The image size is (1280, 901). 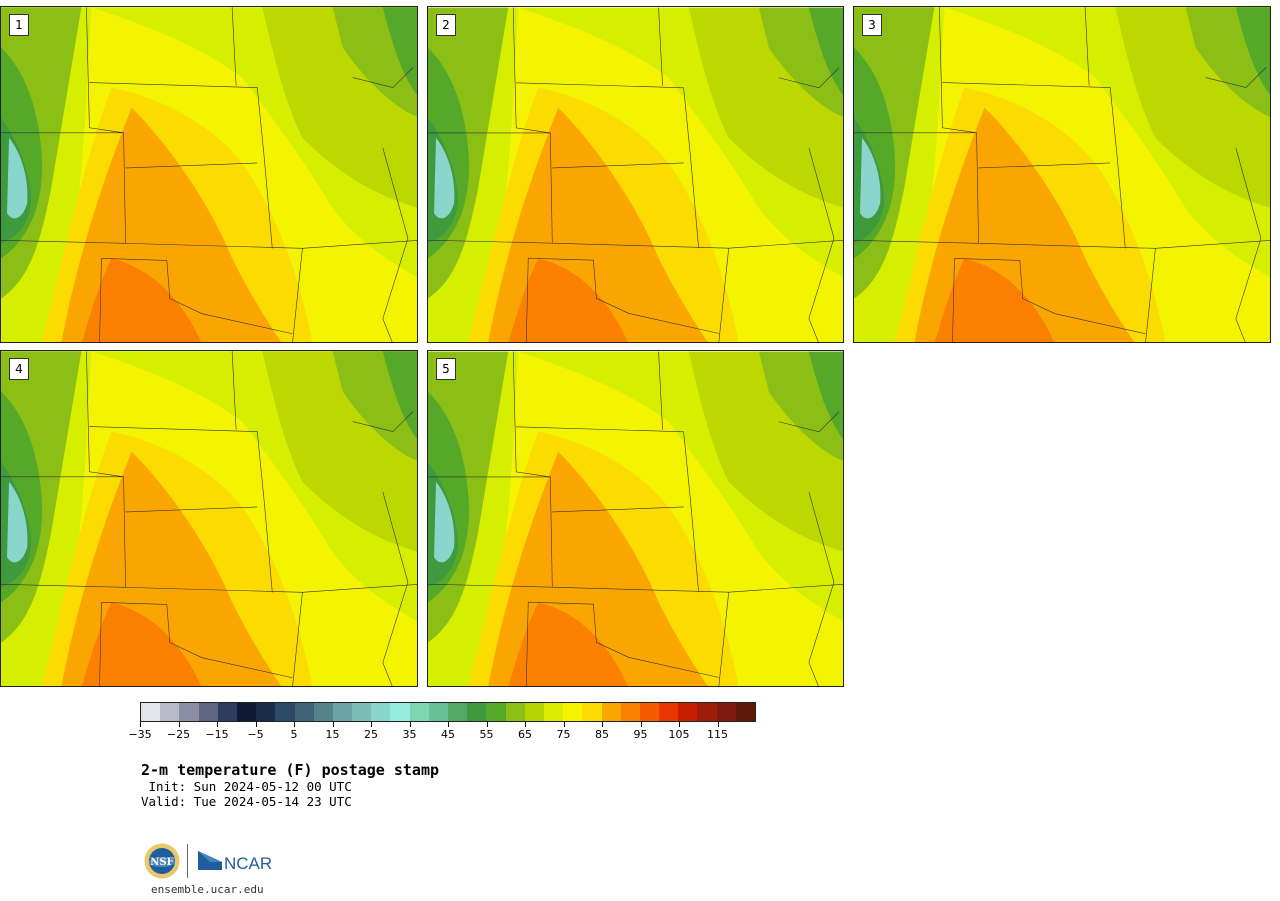 I want to click on colorbar-tick-label: 95, so click(x=640, y=734).